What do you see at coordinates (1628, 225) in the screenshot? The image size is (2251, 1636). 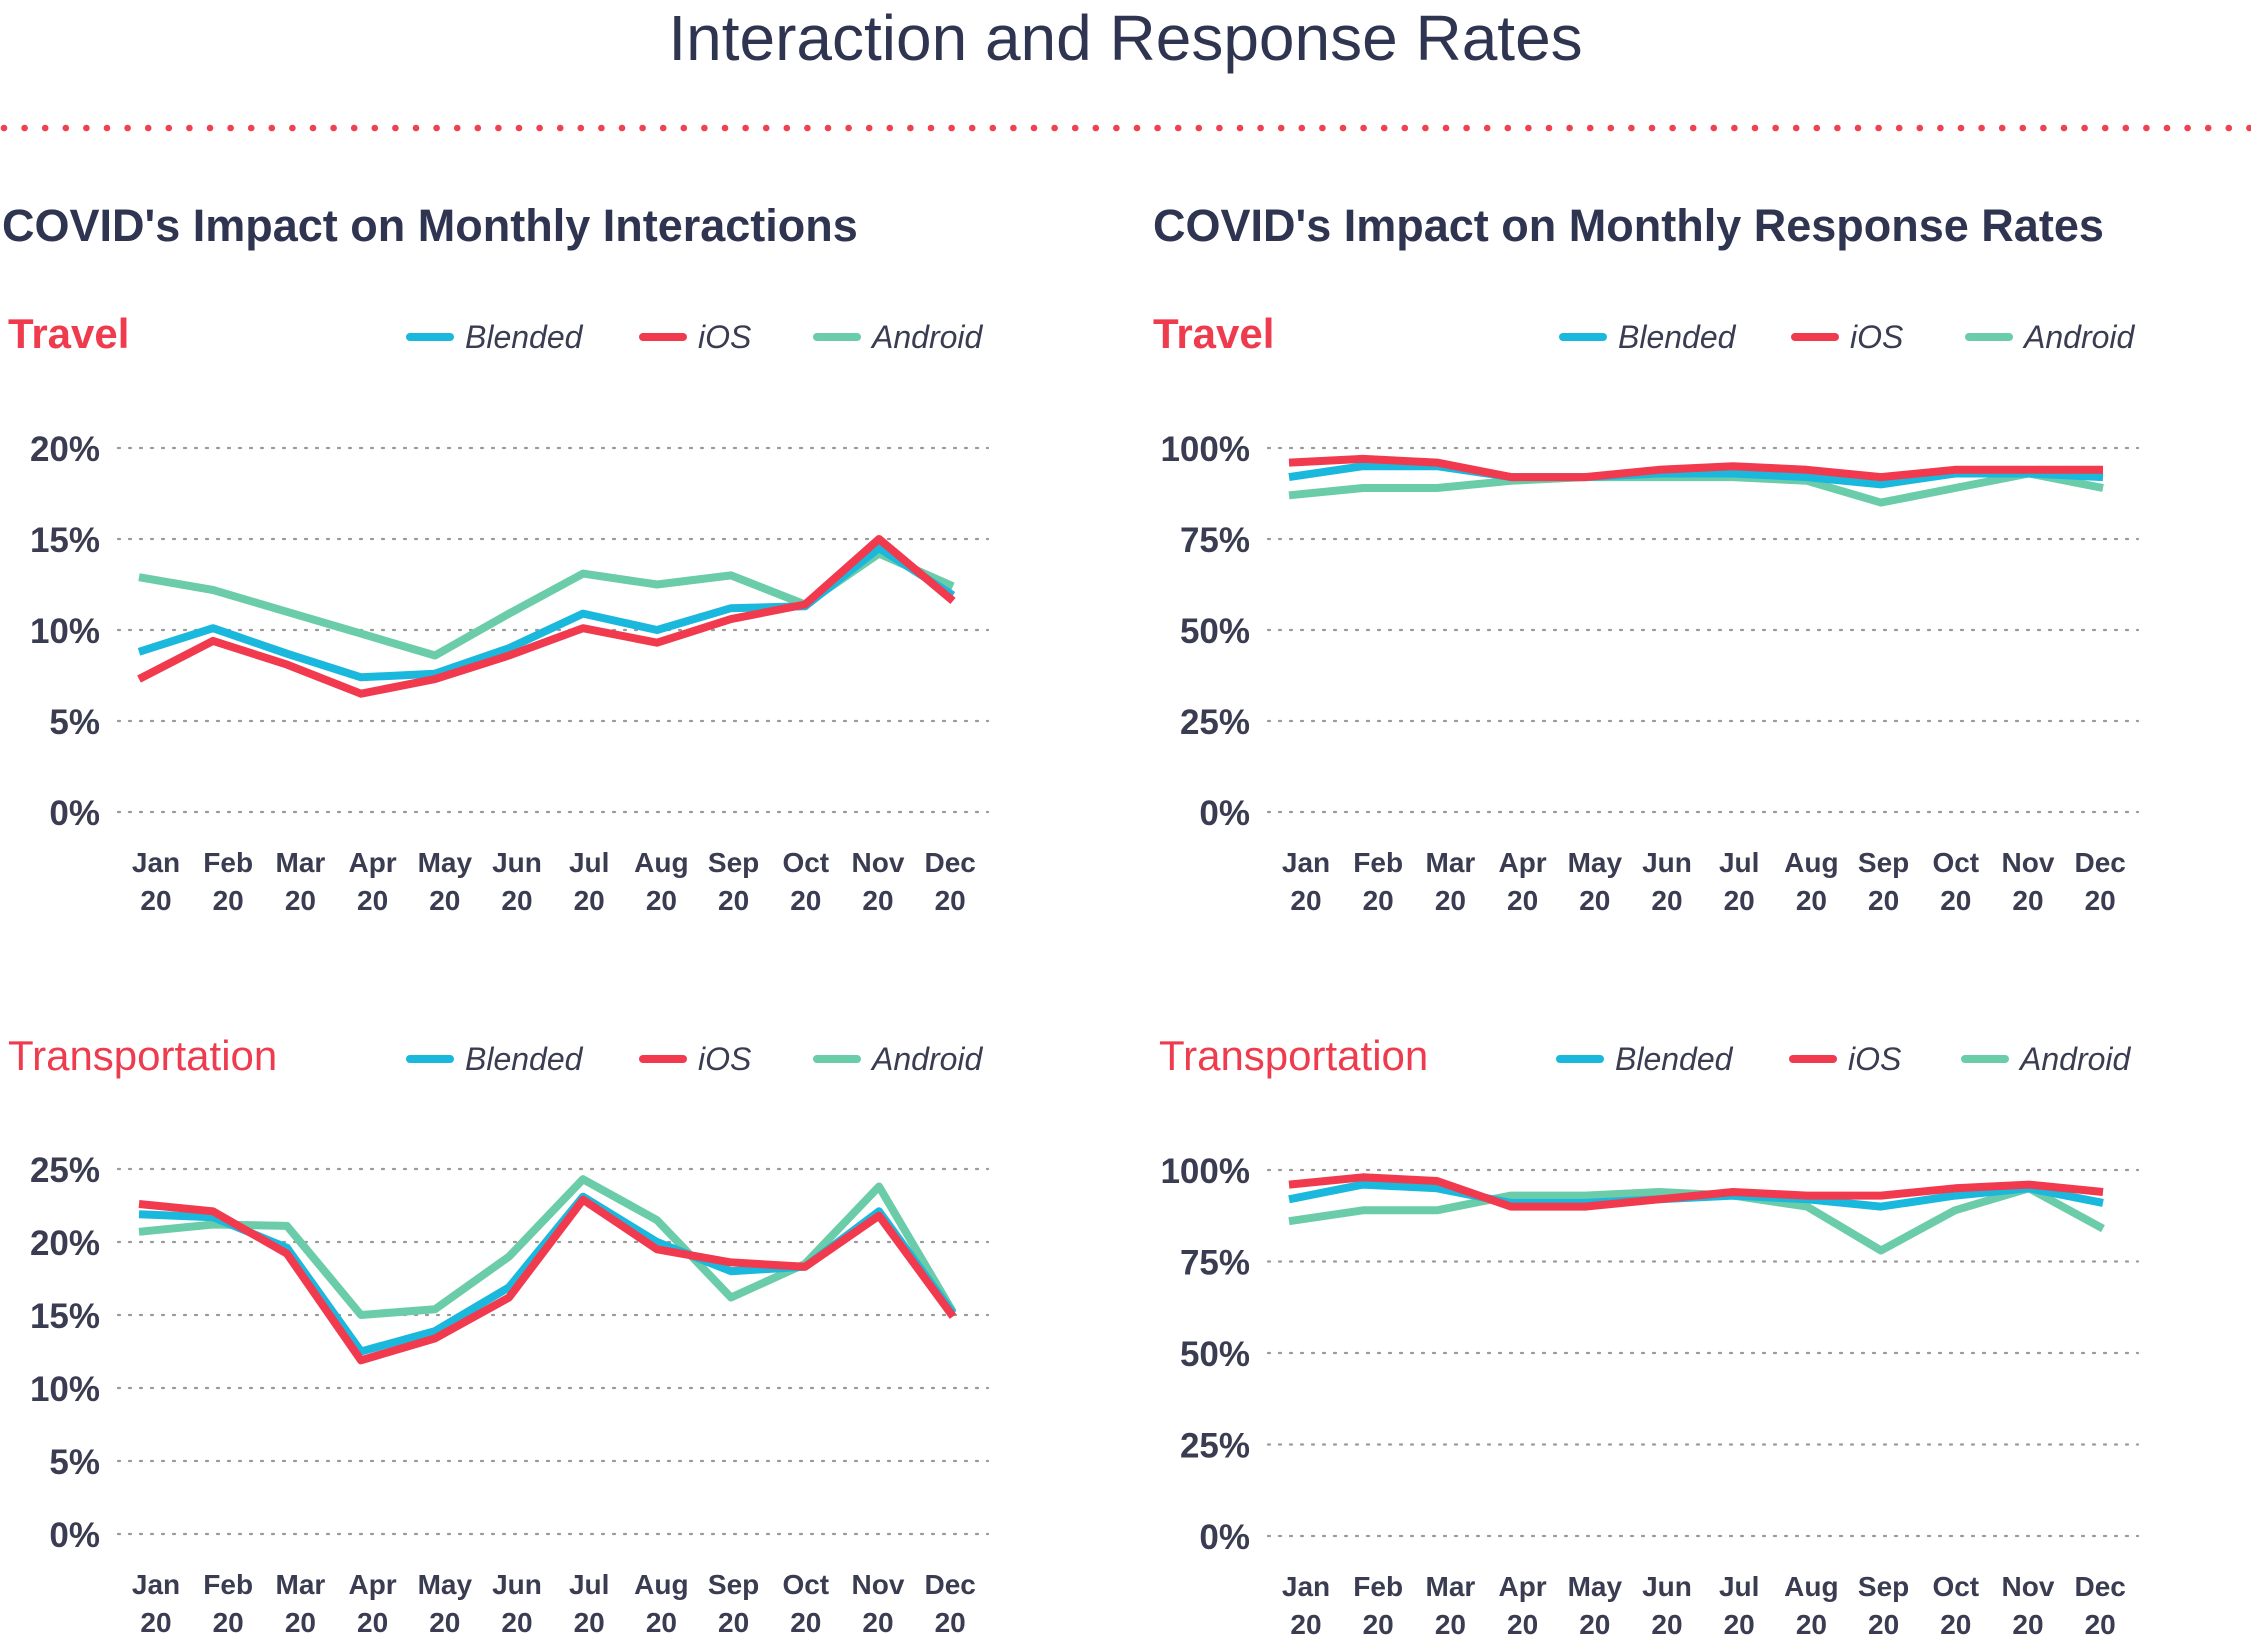 I see `section-title-response-rates: COVID's Impact on Monthly Response Rates` at bounding box center [1628, 225].